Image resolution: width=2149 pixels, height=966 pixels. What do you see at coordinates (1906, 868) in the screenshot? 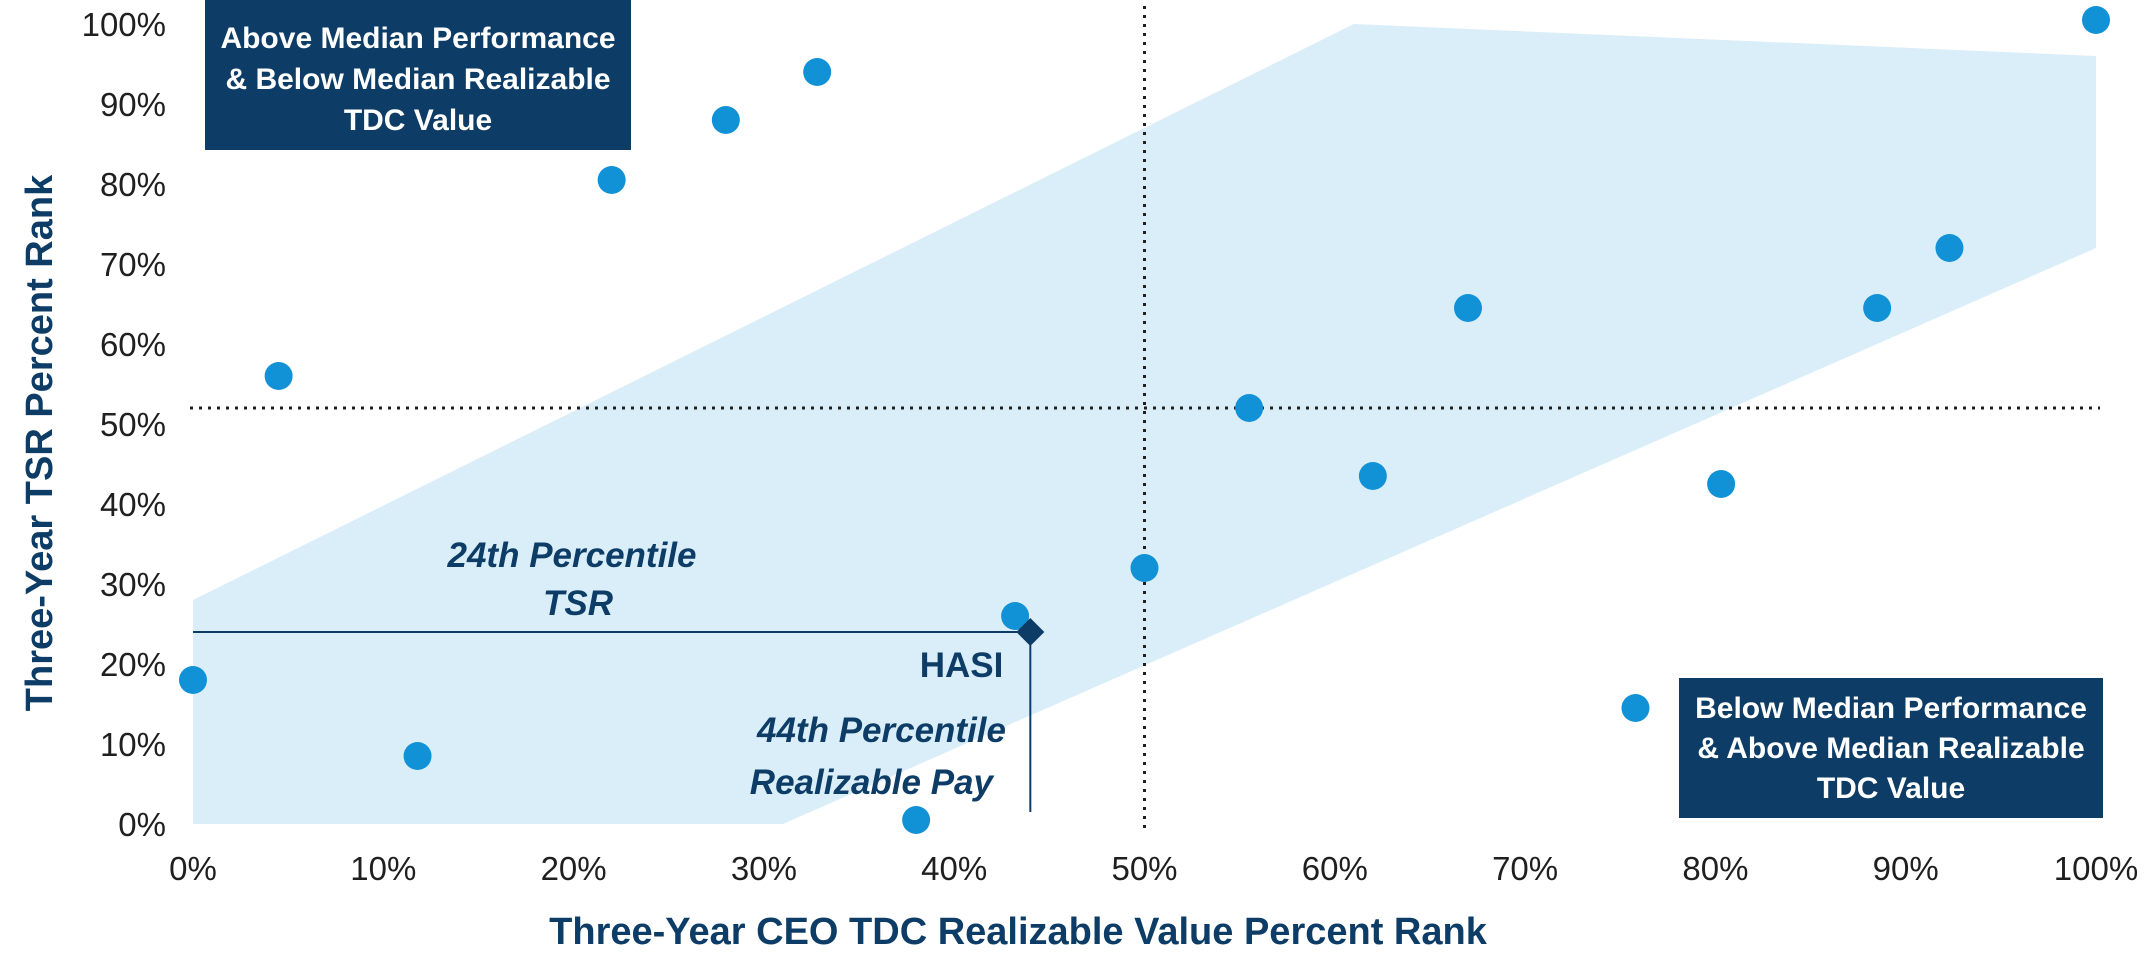
I see `x-tick-label: 90%` at bounding box center [1906, 868].